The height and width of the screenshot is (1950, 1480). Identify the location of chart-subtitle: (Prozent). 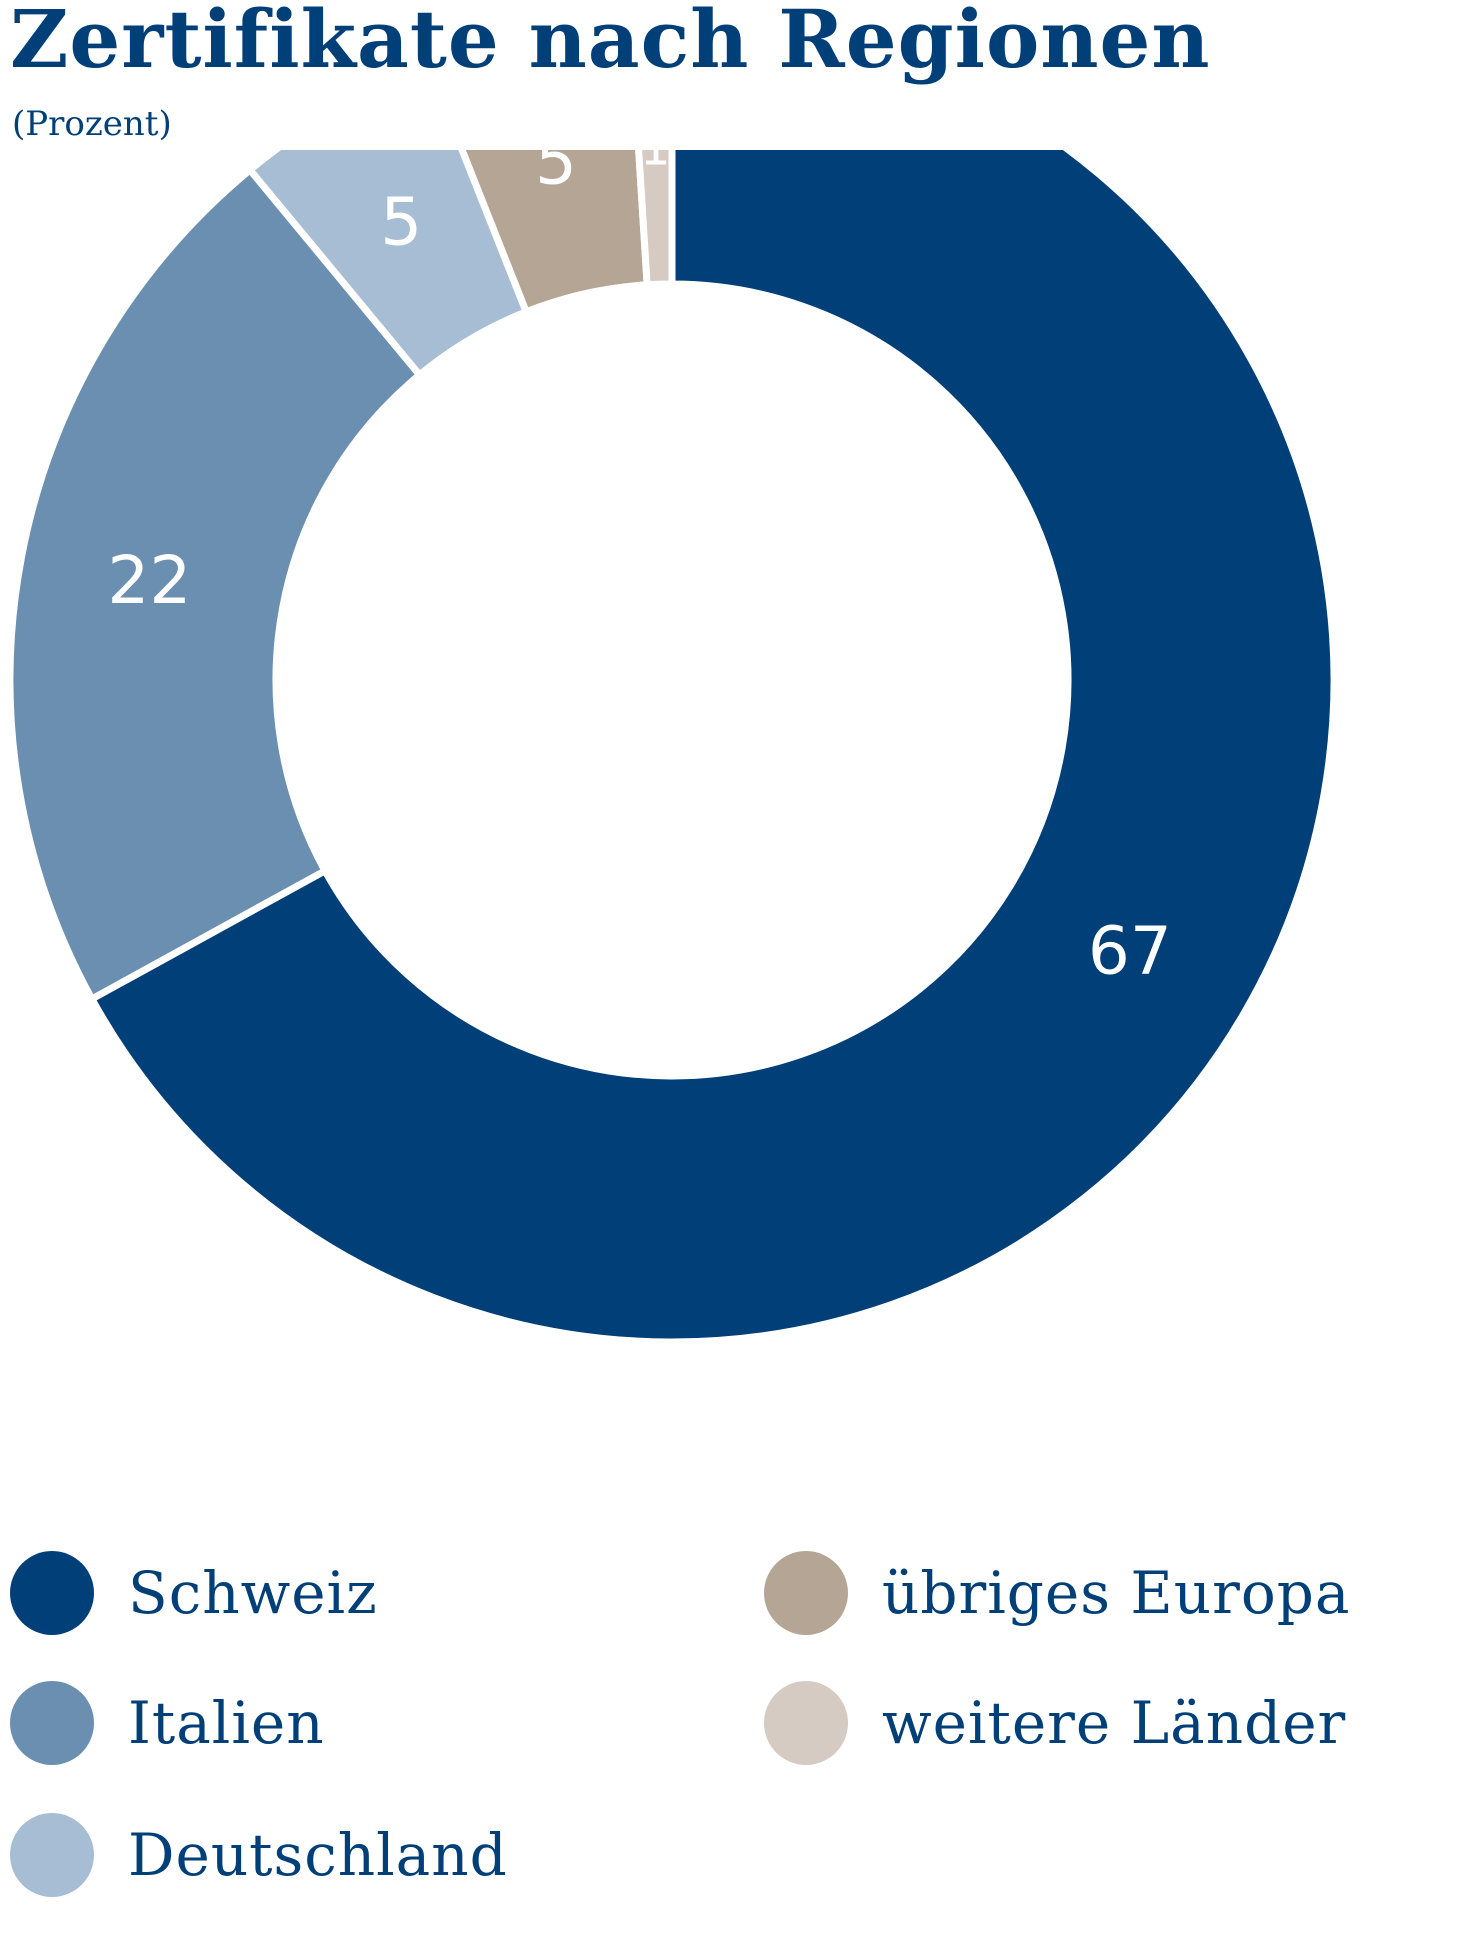
(92, 124).